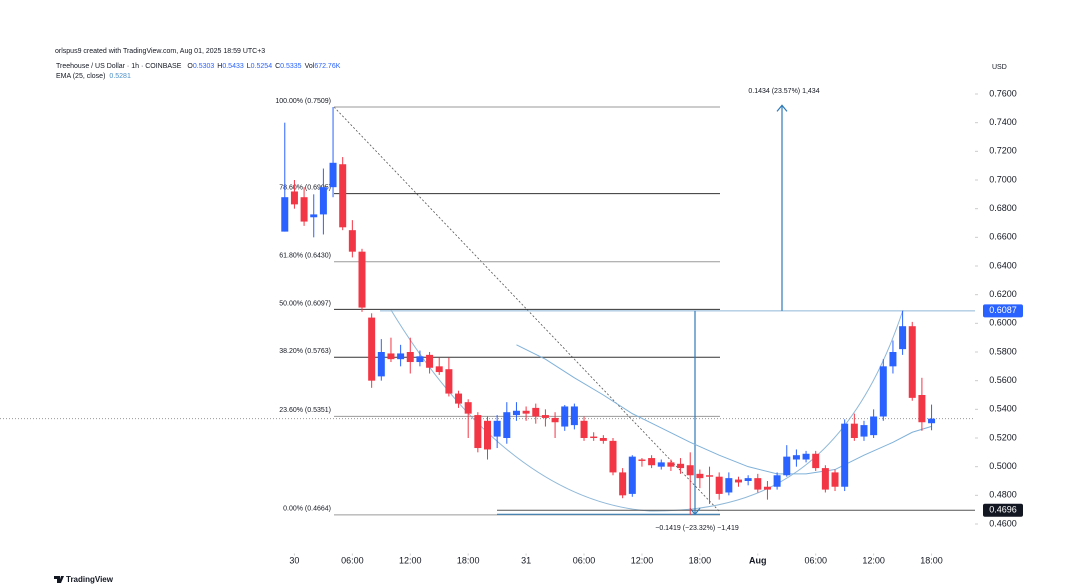 Image resolution: width=1080 pixels, height=584 pixels. What do you see at coordinates (204, 66) in the screenshot?
I see `ohlc-value: 0.5303` at bounding box center [204, 66].